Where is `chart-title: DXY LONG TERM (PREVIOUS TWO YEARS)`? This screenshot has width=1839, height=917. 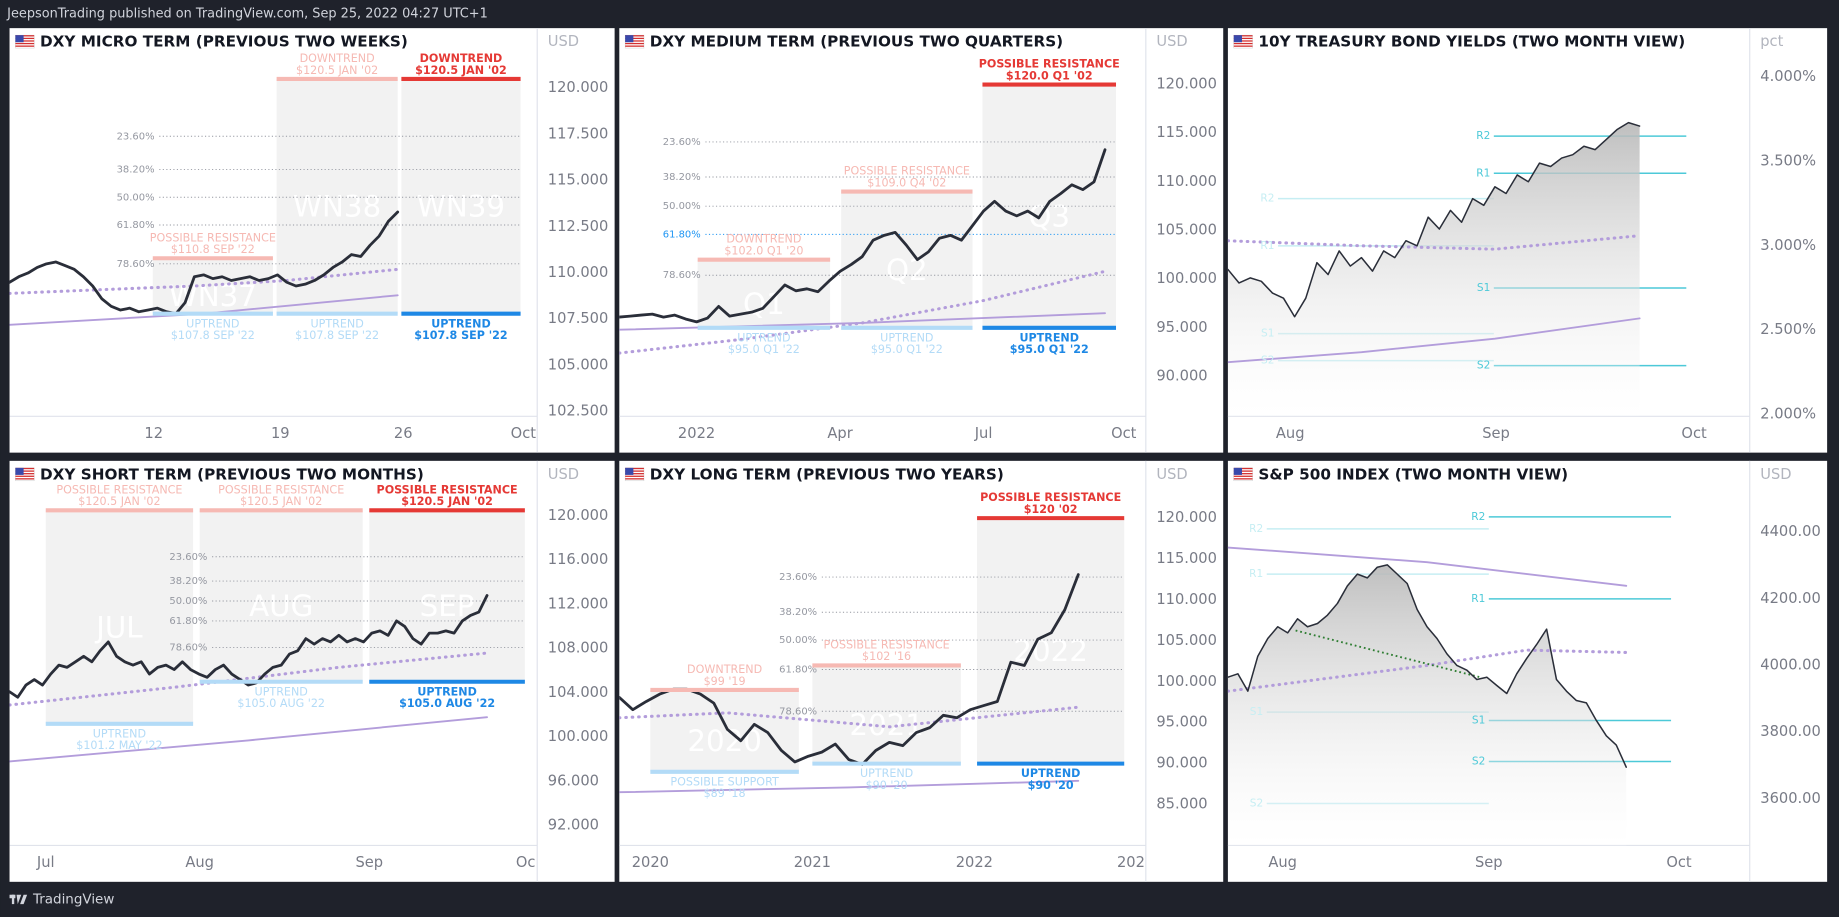
chart-title: DXY LONG TERM (PREVIOUS TWO YEARS) is located at coordinates (827, 474).